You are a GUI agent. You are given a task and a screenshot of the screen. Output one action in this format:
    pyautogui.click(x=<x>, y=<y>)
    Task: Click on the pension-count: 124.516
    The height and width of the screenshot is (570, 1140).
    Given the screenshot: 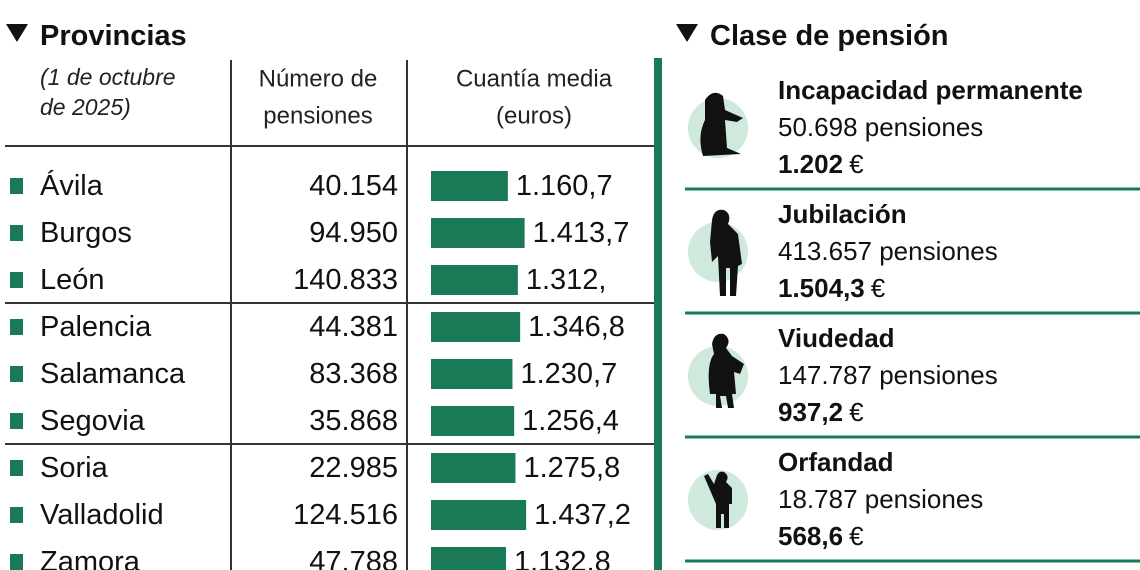 What is the action you would take?
    pyautogui.click(x=345, y=515)
    